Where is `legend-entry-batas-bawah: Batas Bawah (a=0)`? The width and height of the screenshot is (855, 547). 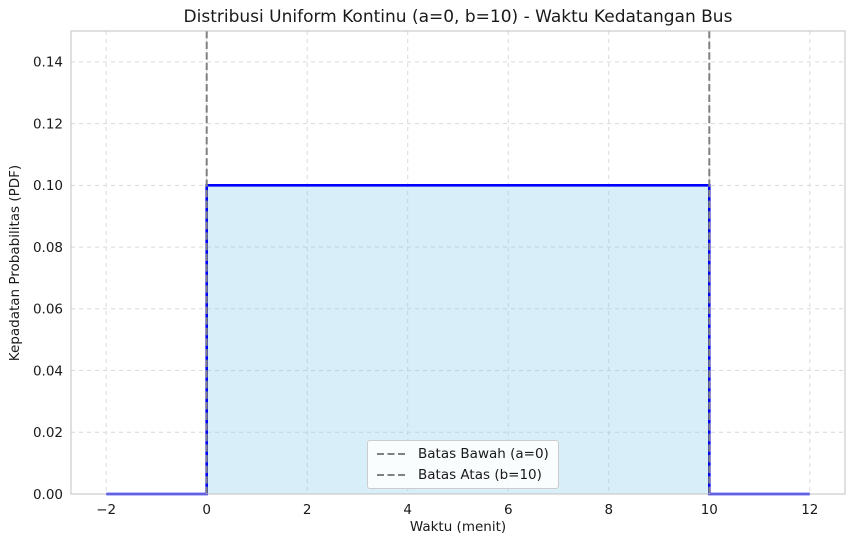
legend-entry-batas-bawah: Batas Bawah (a=0) is located at coordinates (463, 454).